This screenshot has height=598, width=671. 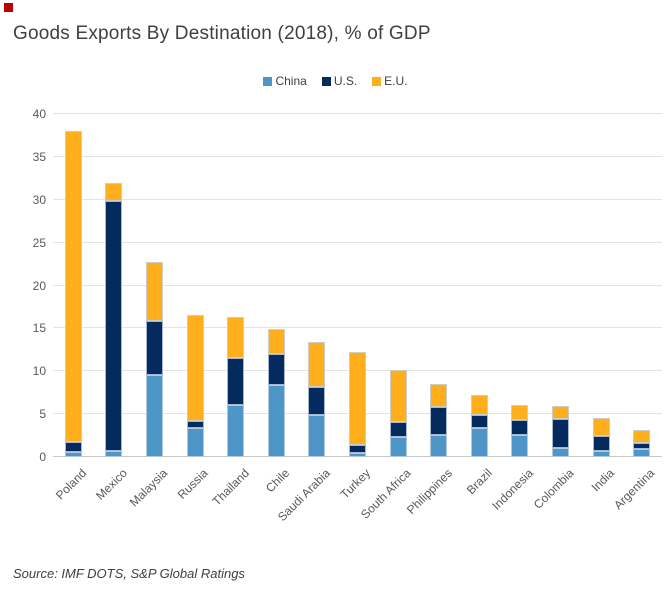 I want to click on legend-item-china: China, so click(x=285, y=81).